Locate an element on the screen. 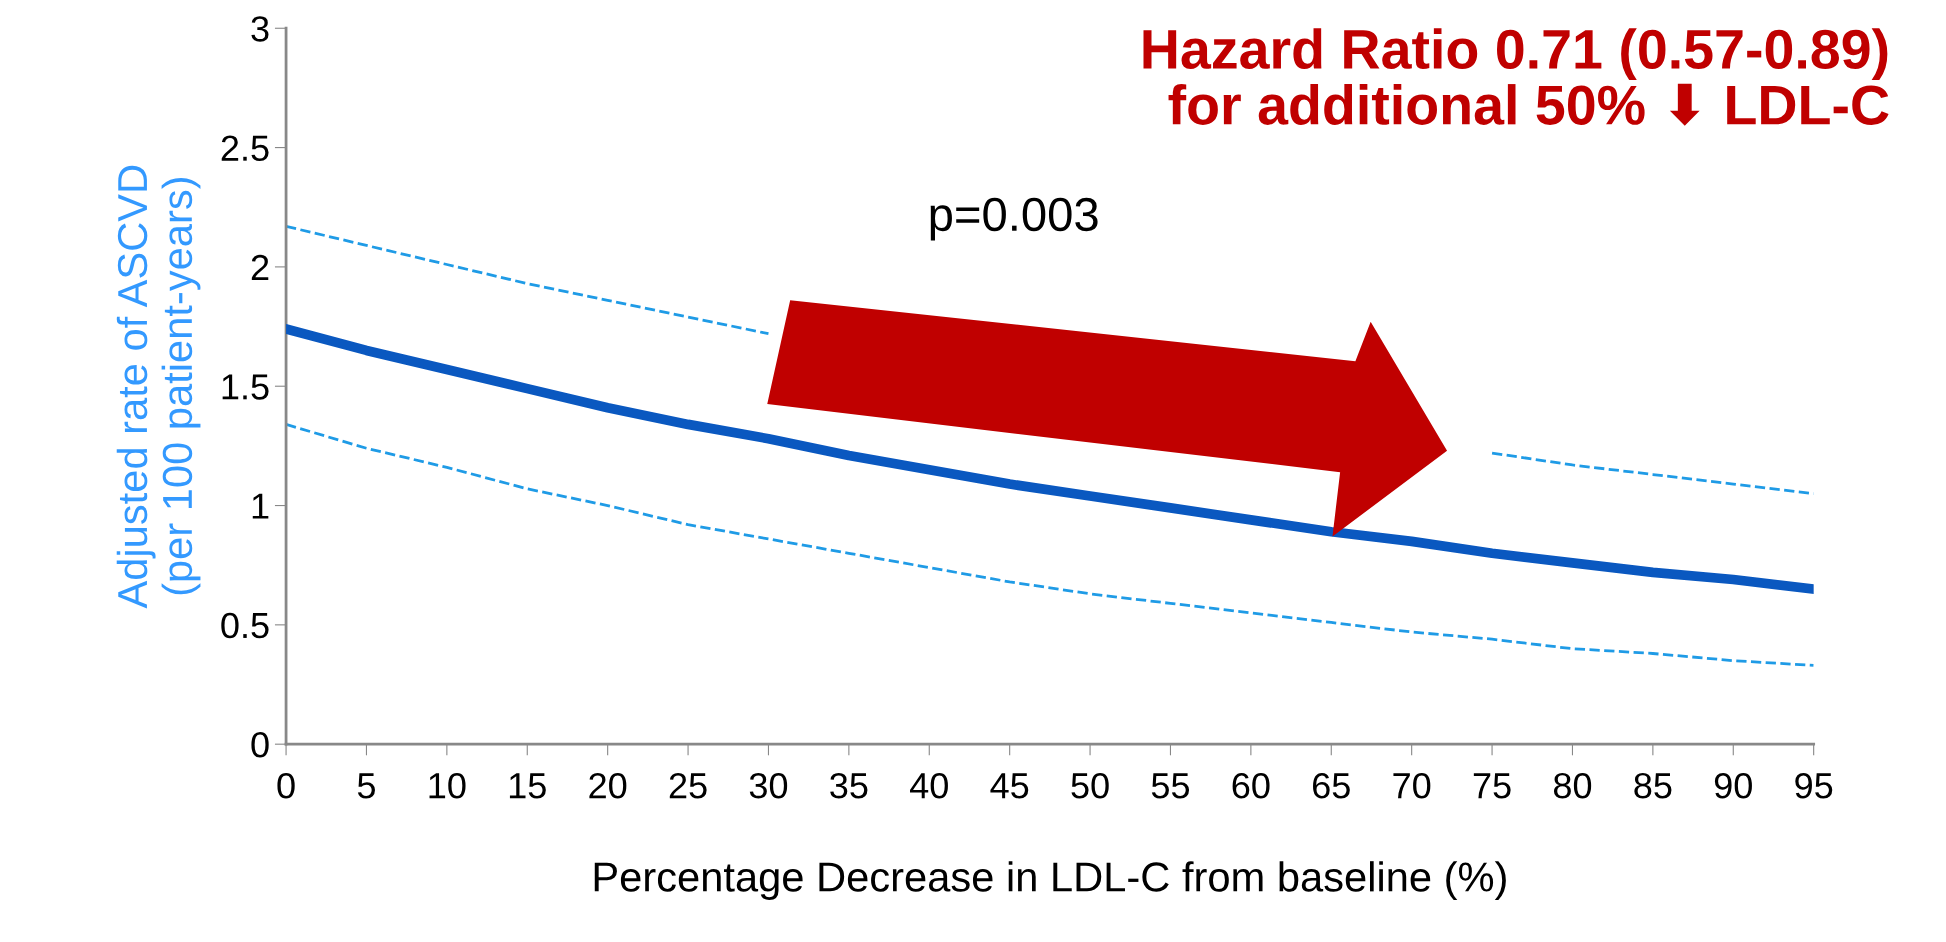 Image resolution: width=1946 pixels, height=942 pixels. x-tick-label: 35 is located at coordinates (849, 785).